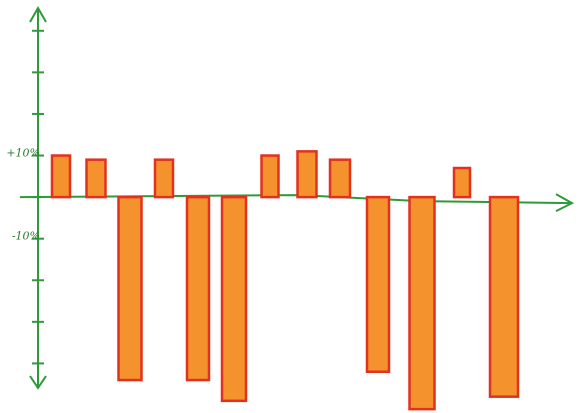 This screenshot has width=584, height=413. I want to click on y-arrow-top, so click(38, 14).